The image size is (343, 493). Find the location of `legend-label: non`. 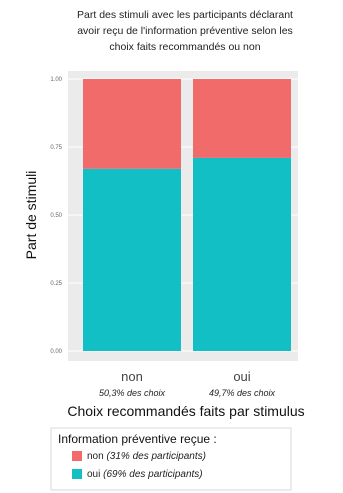

legend-label: non is located at coordinates (95, 456).